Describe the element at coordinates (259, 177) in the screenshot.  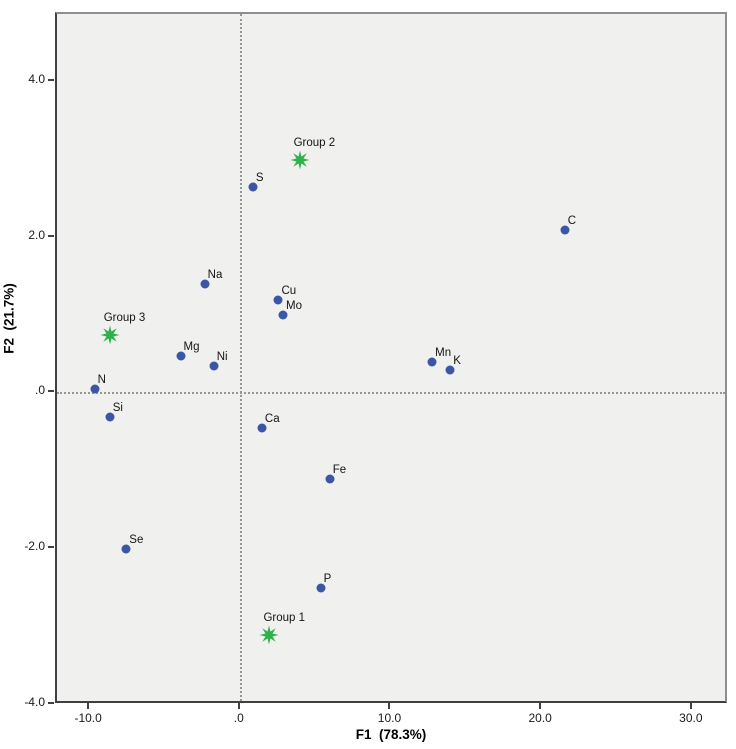
I see `point-label: S` at that location.